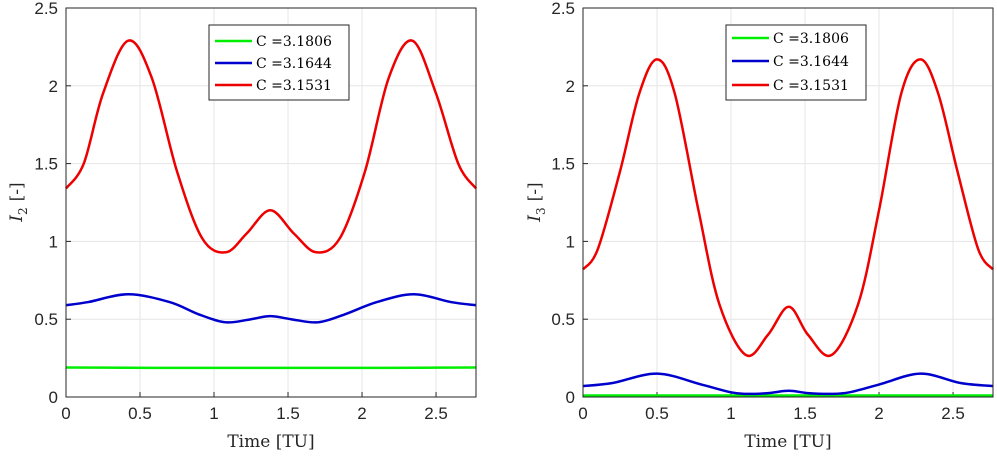  What do you see at coordinates (23, 211) in the screenshot?
I see `y-axis-subscript: 2` at bounding box center [23, 211].